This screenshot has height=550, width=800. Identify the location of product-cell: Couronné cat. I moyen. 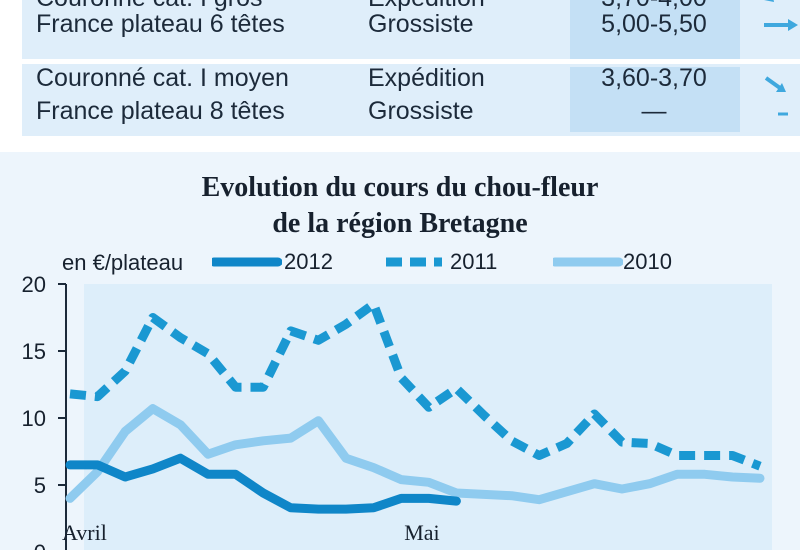
(162, 78).